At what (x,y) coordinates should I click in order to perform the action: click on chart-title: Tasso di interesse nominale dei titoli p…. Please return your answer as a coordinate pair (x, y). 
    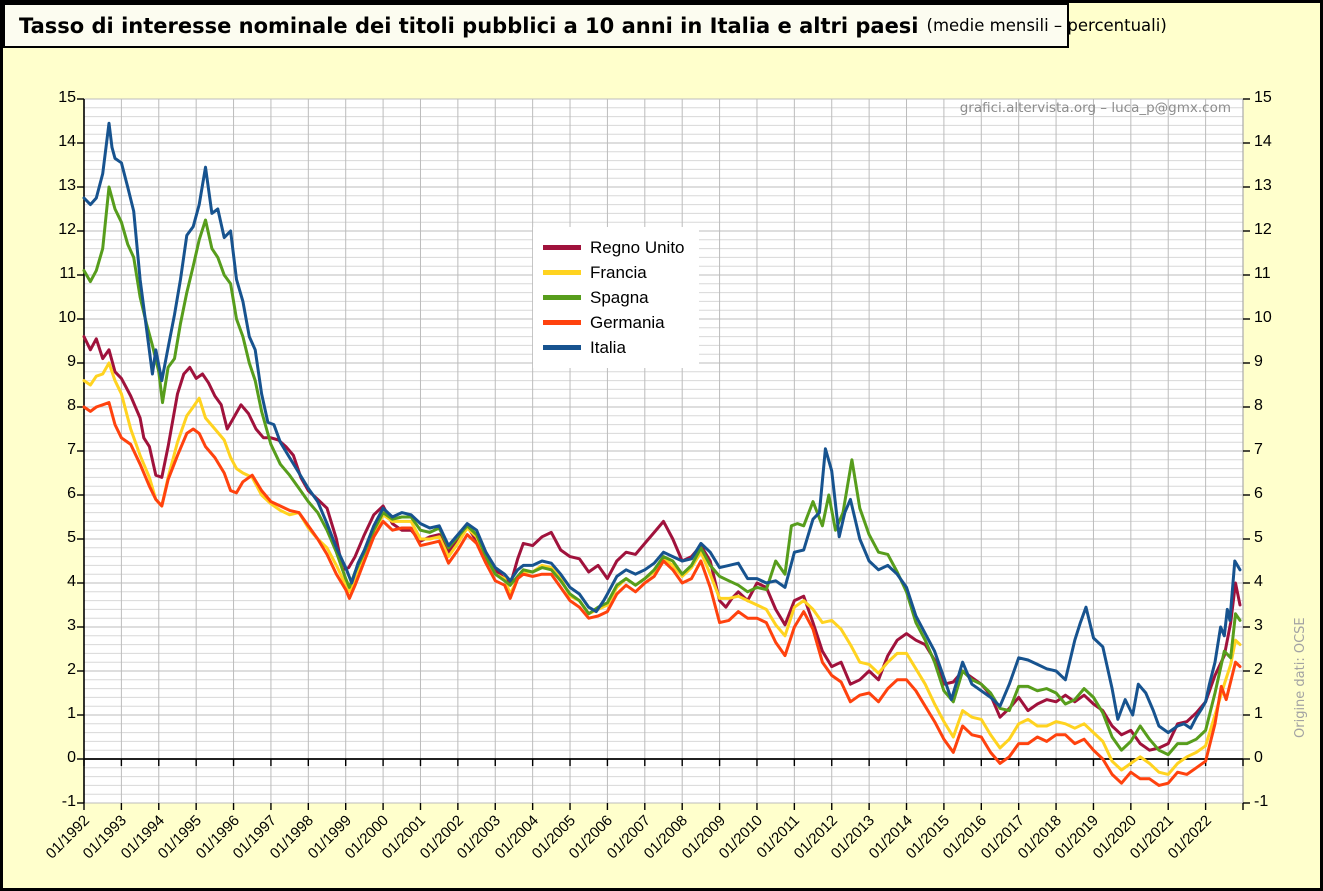
    Looking at the image, I should click on (469, 25).